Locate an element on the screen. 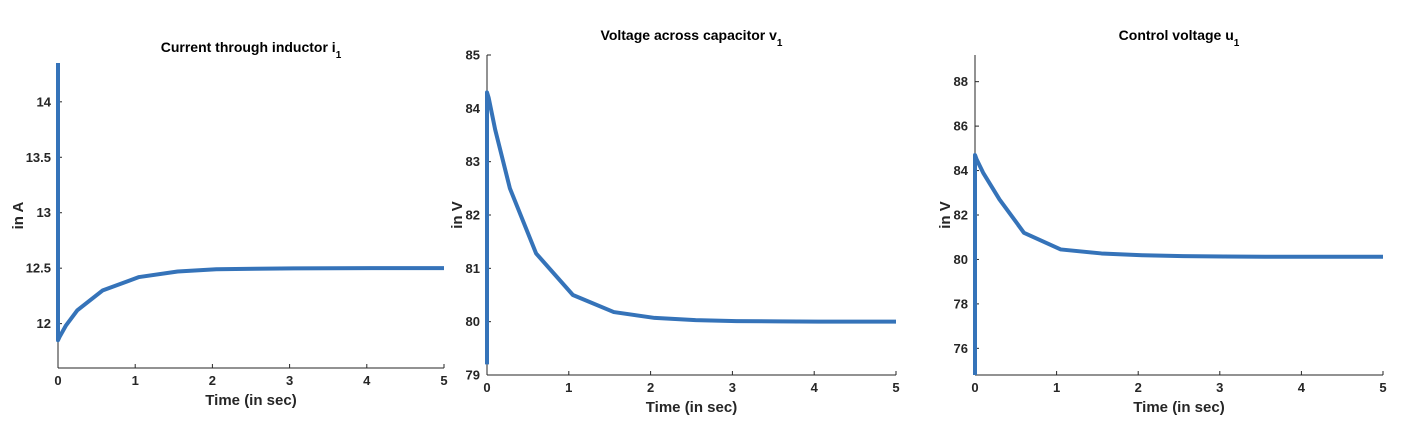  y-tick-label: 86 is located at coordinates (961, 126).